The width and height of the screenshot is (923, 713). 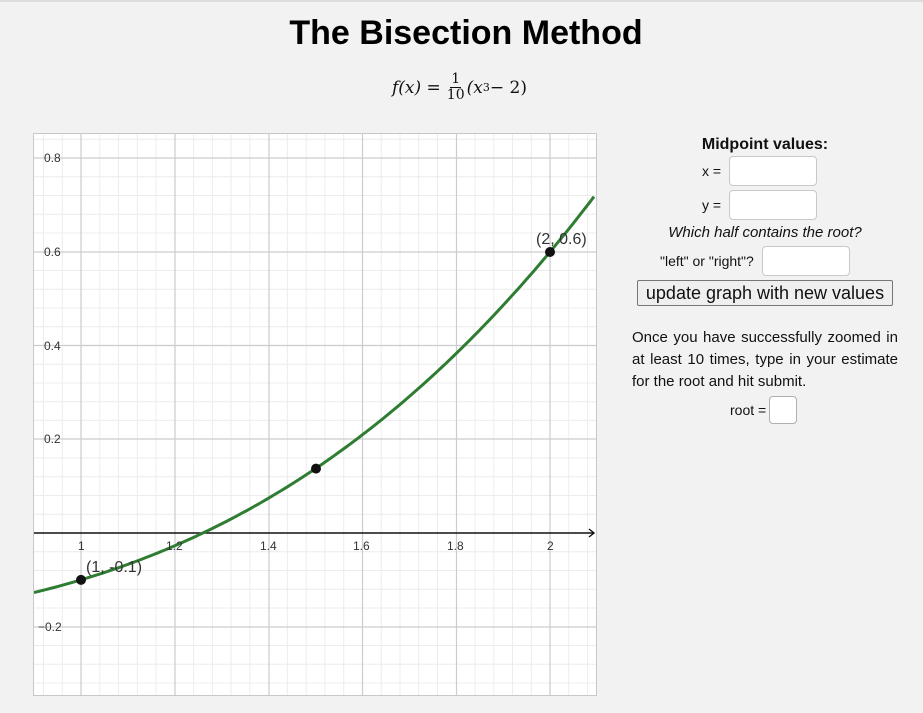 I want to click on page-title: The Bisection Method, so click(x=466, y=33).